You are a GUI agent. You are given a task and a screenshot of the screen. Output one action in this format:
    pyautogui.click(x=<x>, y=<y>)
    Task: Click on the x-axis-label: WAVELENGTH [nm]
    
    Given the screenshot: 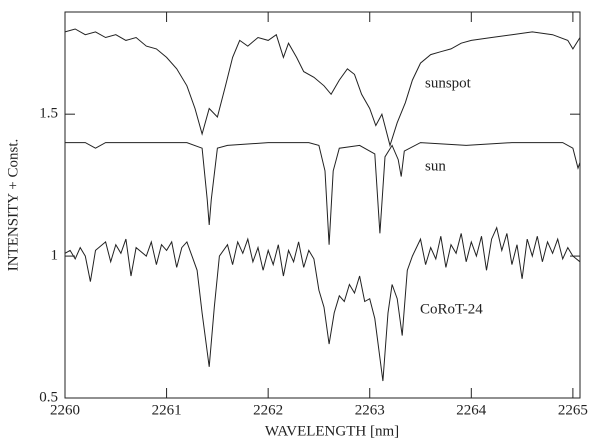 What is the action you would take?
    pyautogui.click(x=332, y=431)
    